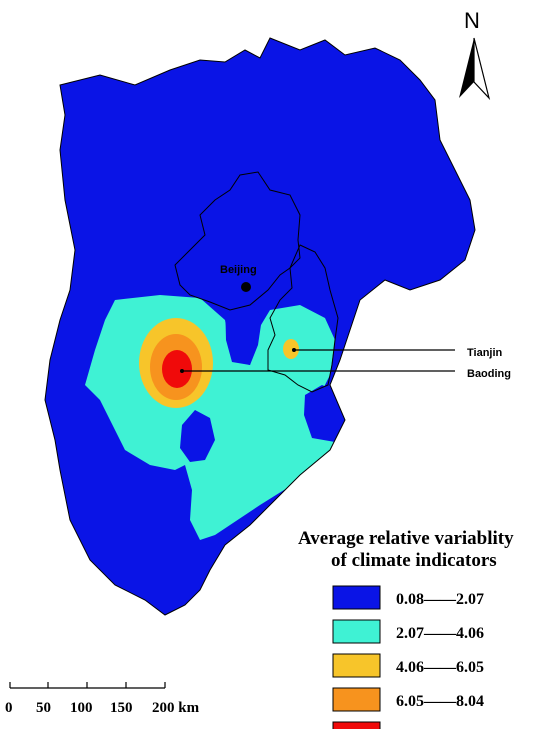 The height and width of the screenshot is (729, 550). What do you see at coordinates (246, 287) in the screenshot?
I see `beijing-marker` at bounding box center [246, 287].